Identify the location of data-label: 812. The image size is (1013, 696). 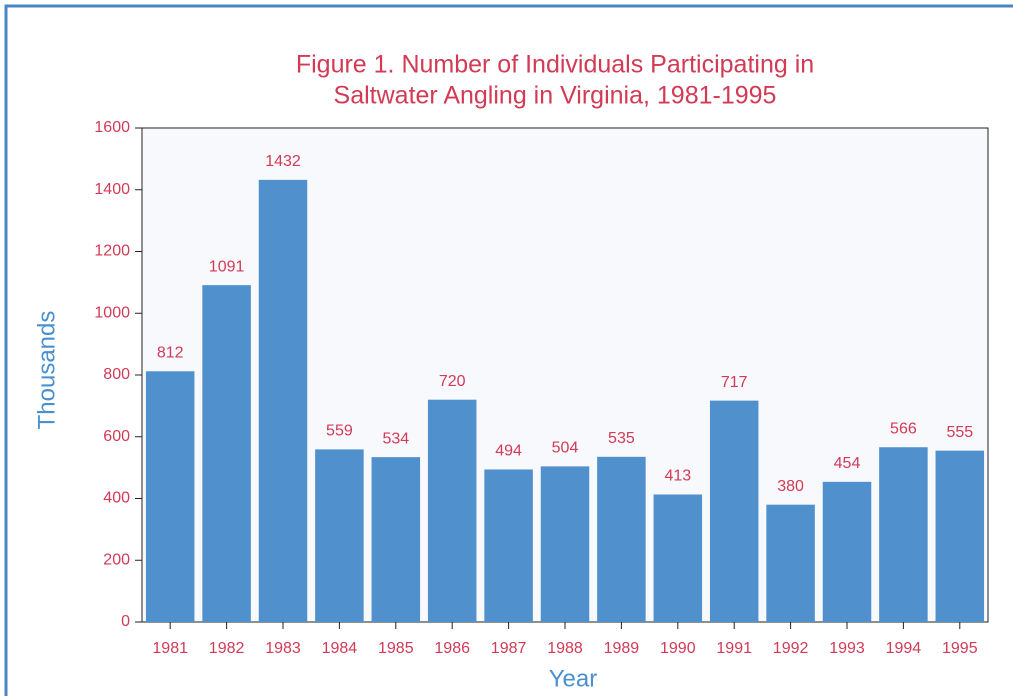
(170, 353).